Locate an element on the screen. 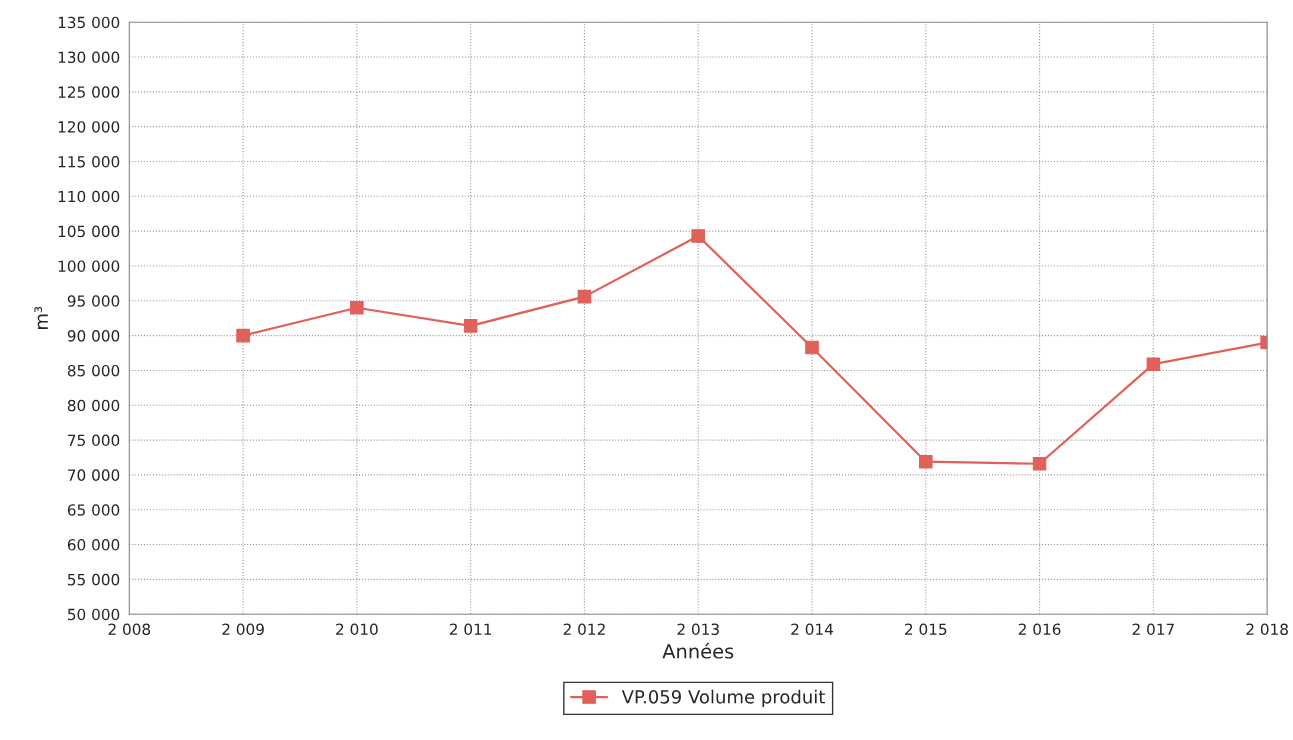 The image size is (1293, 740). x-tick-label: 2 018 is located at coordinates (1267, 629).